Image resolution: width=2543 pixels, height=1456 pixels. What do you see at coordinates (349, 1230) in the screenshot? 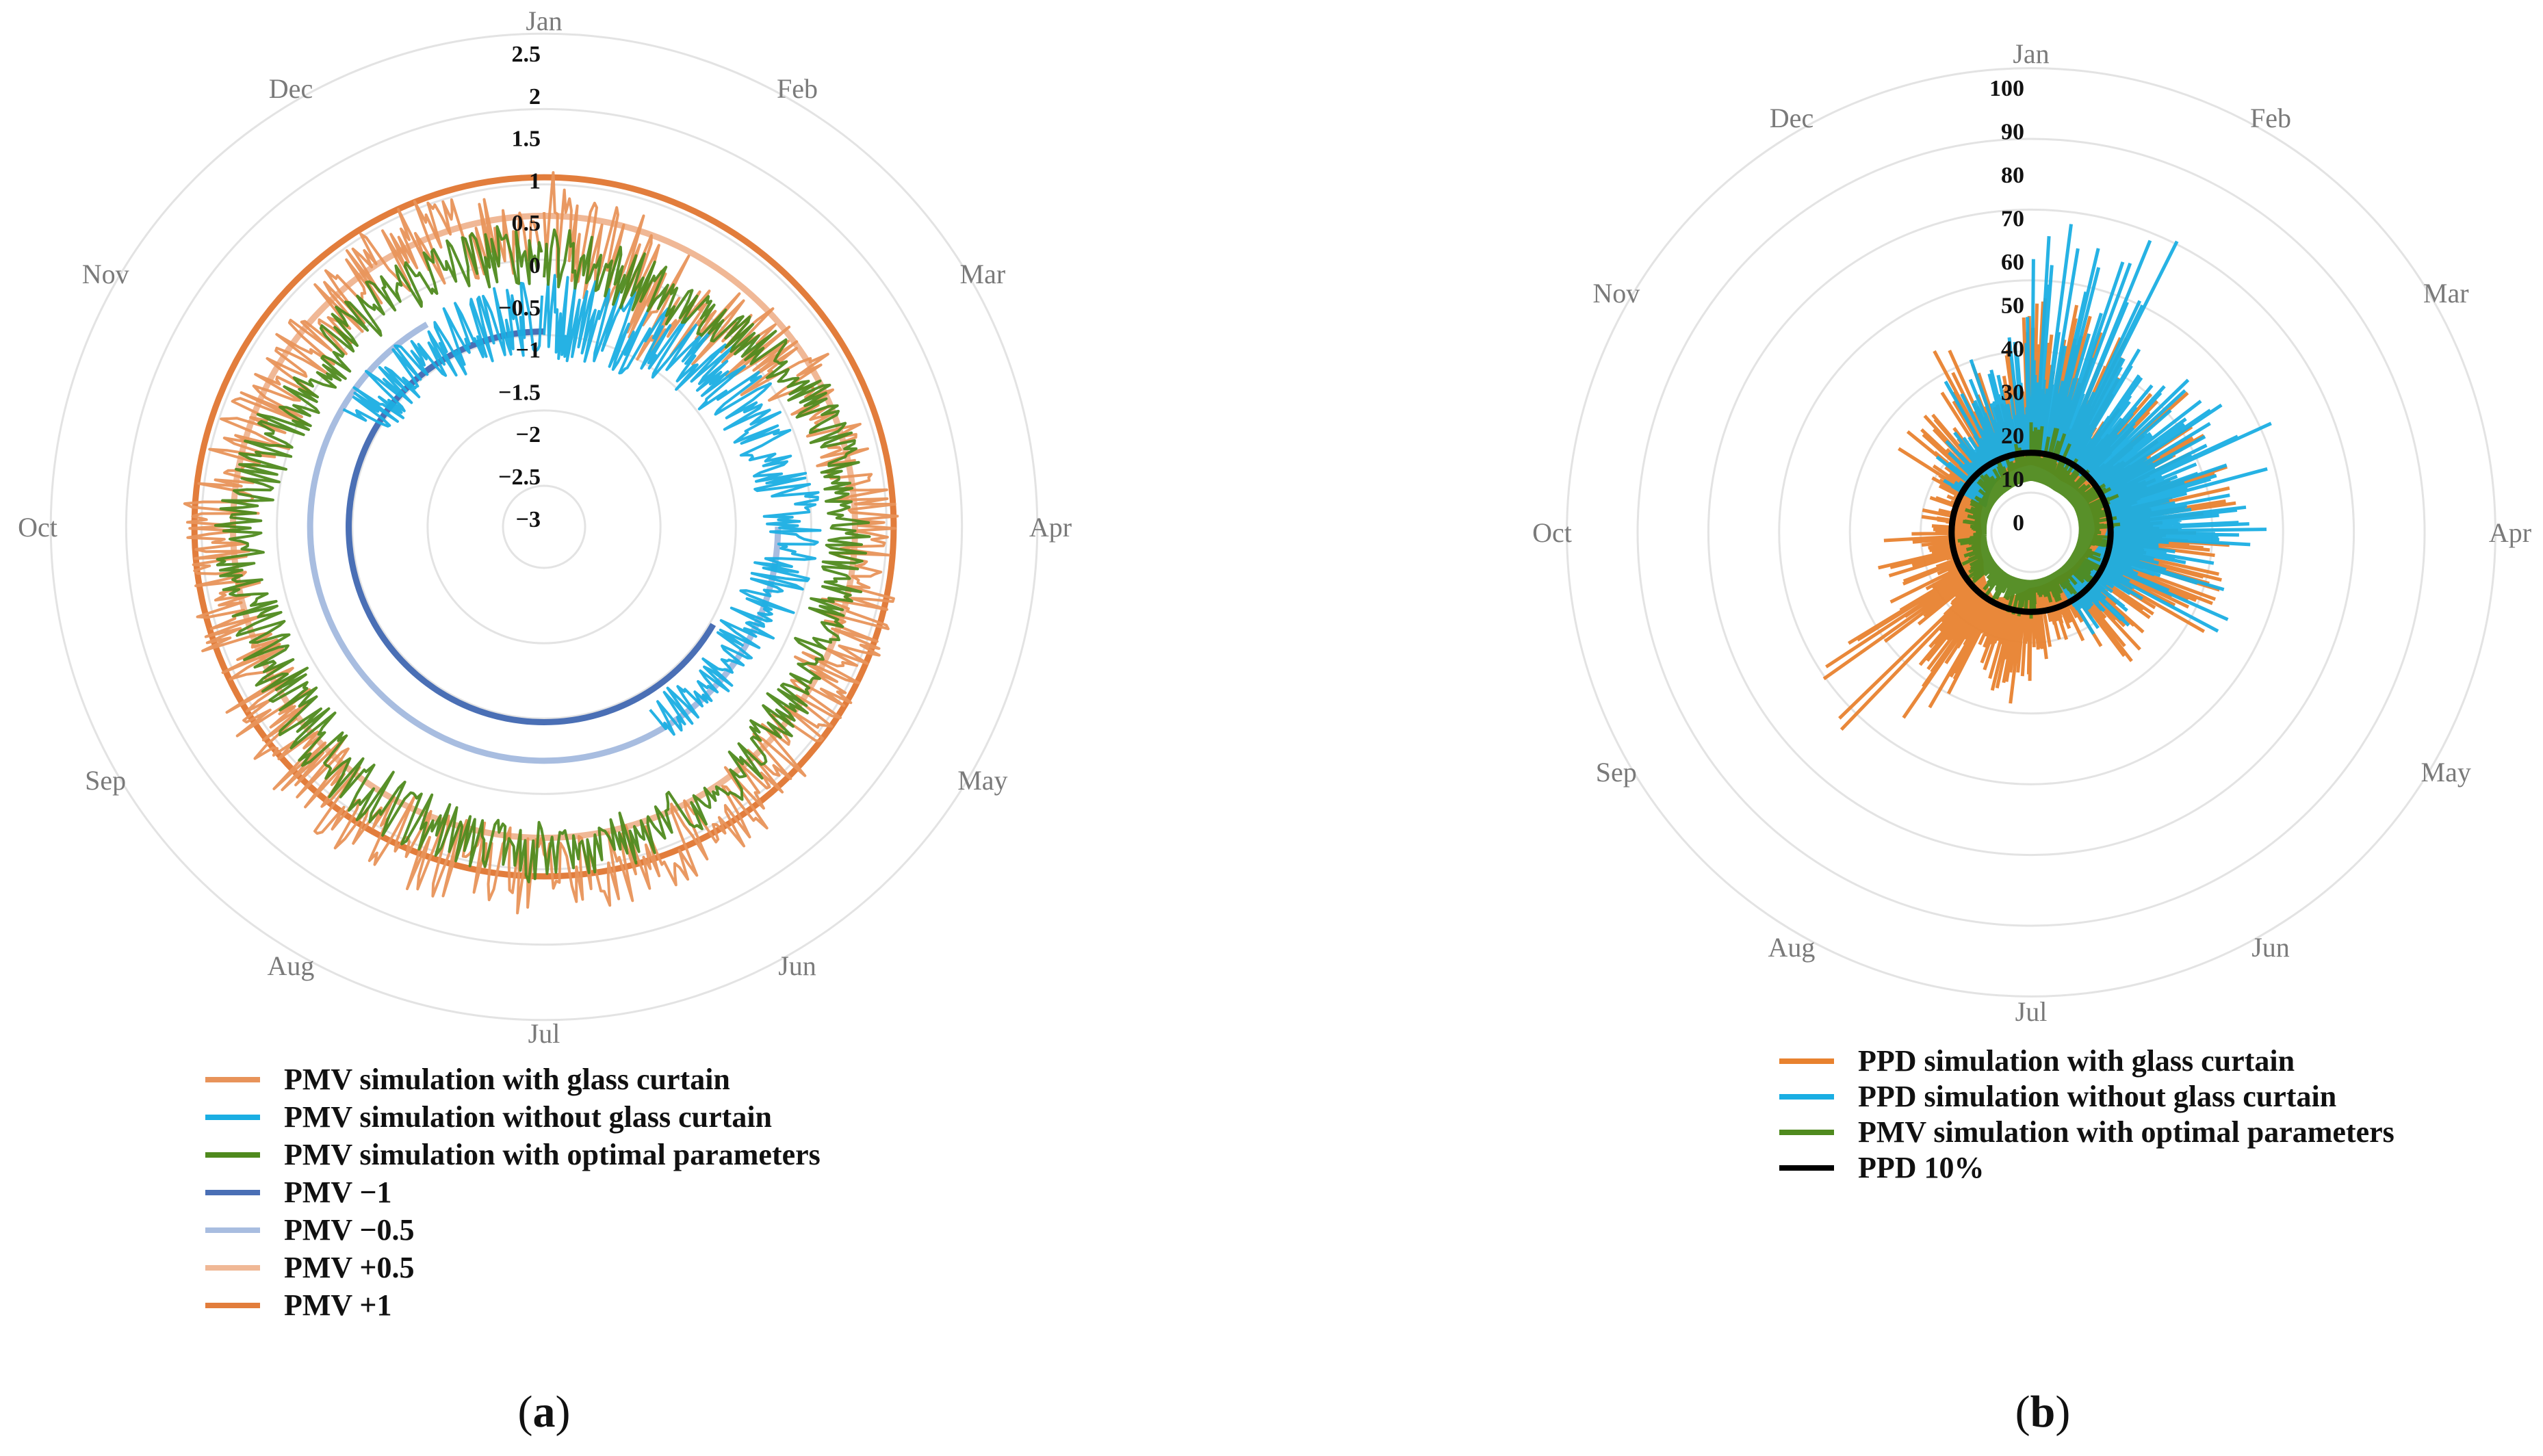
I see `legend-label: PMV −0.5` at bounding box center [349, 1230].